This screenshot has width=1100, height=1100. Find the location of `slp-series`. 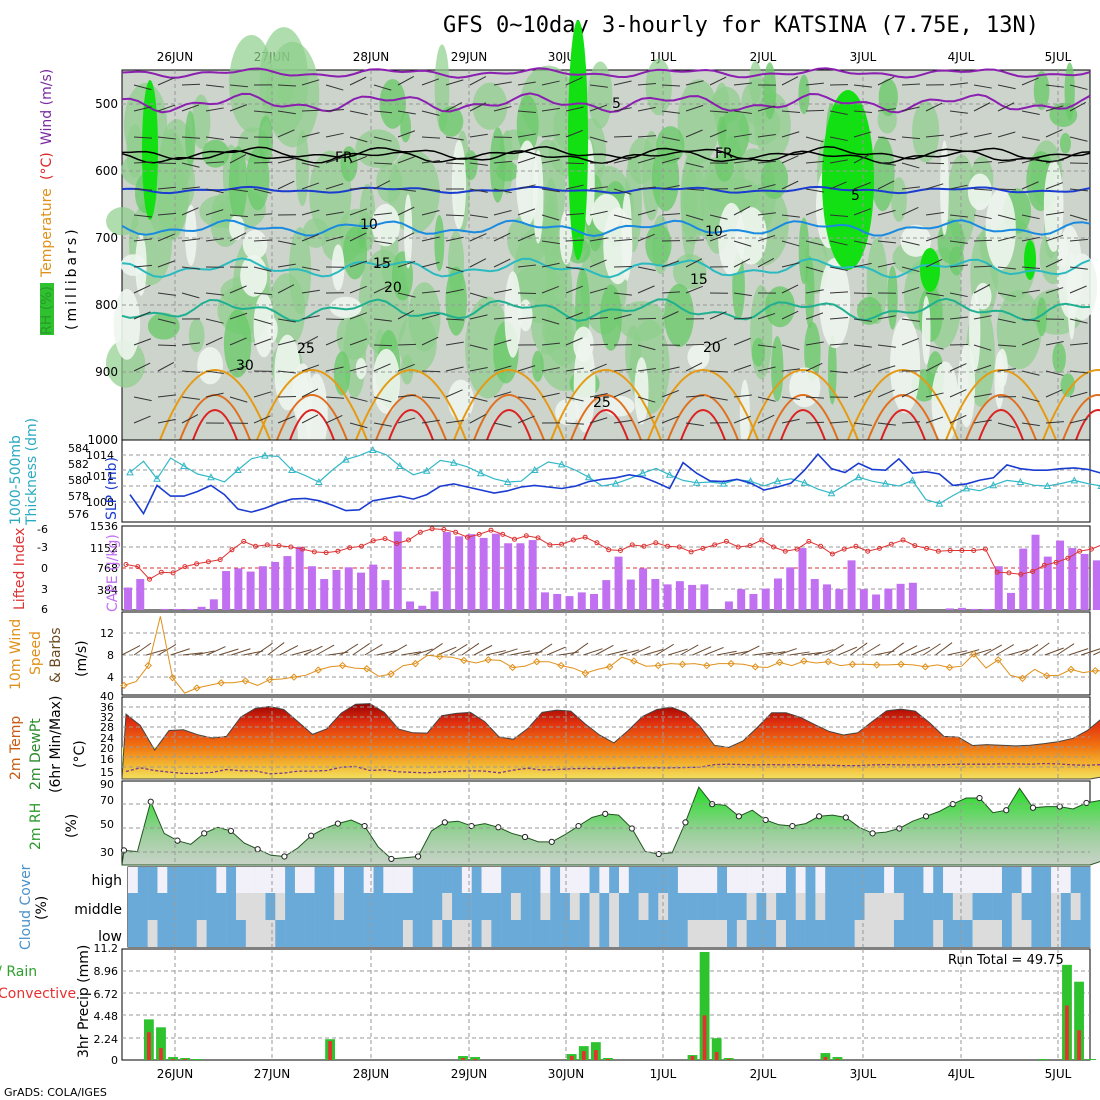

slp-series is located at coordinates (614, 484).